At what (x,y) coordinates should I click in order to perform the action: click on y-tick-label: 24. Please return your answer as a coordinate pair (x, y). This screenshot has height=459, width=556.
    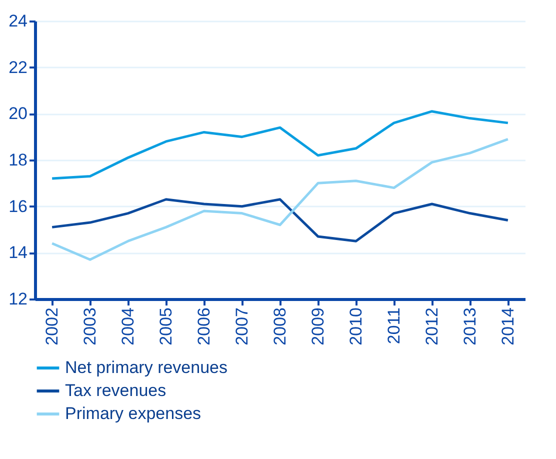
    Looking at the image, I should click on (18, 21).